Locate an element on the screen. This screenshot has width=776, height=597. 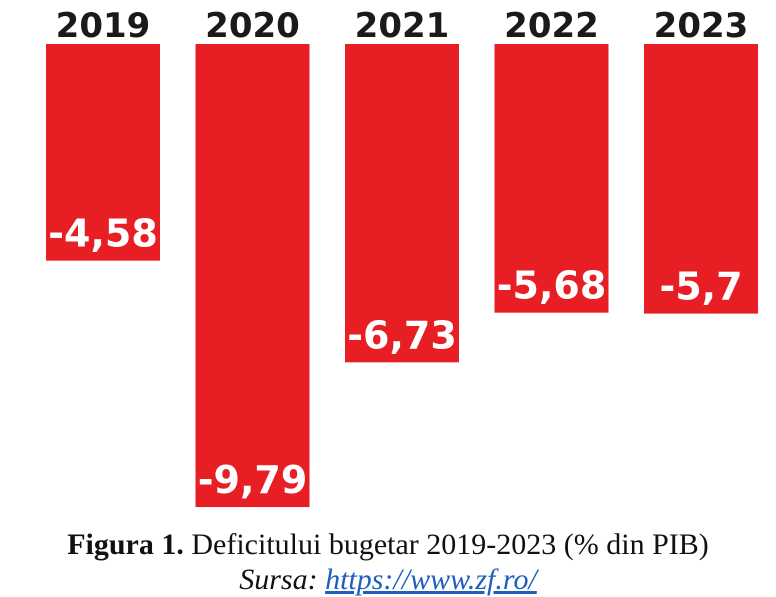
bar-2020 is located at coordinates (252, 276).